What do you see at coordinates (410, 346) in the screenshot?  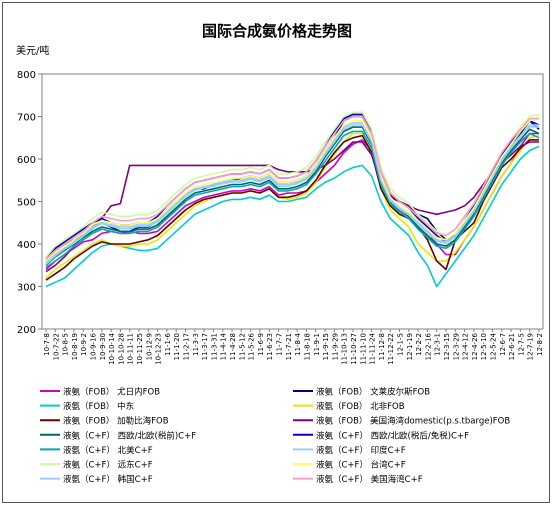 I see `x-tick-label: 12-1-19` at bounding box center [410, 346].